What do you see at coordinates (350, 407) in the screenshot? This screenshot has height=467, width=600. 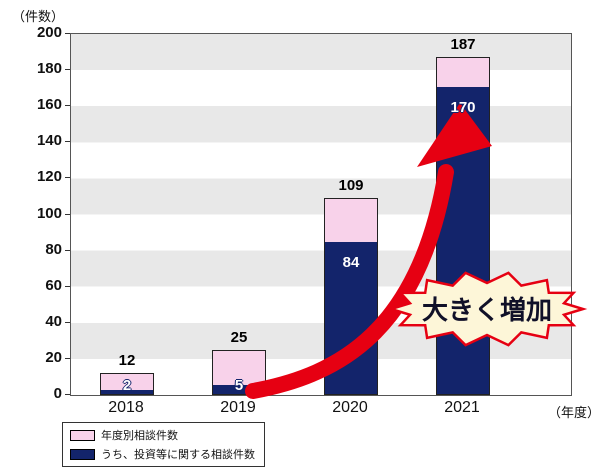 I see `x-tick-label-2020: 2020` at bounding box center [350, 407].